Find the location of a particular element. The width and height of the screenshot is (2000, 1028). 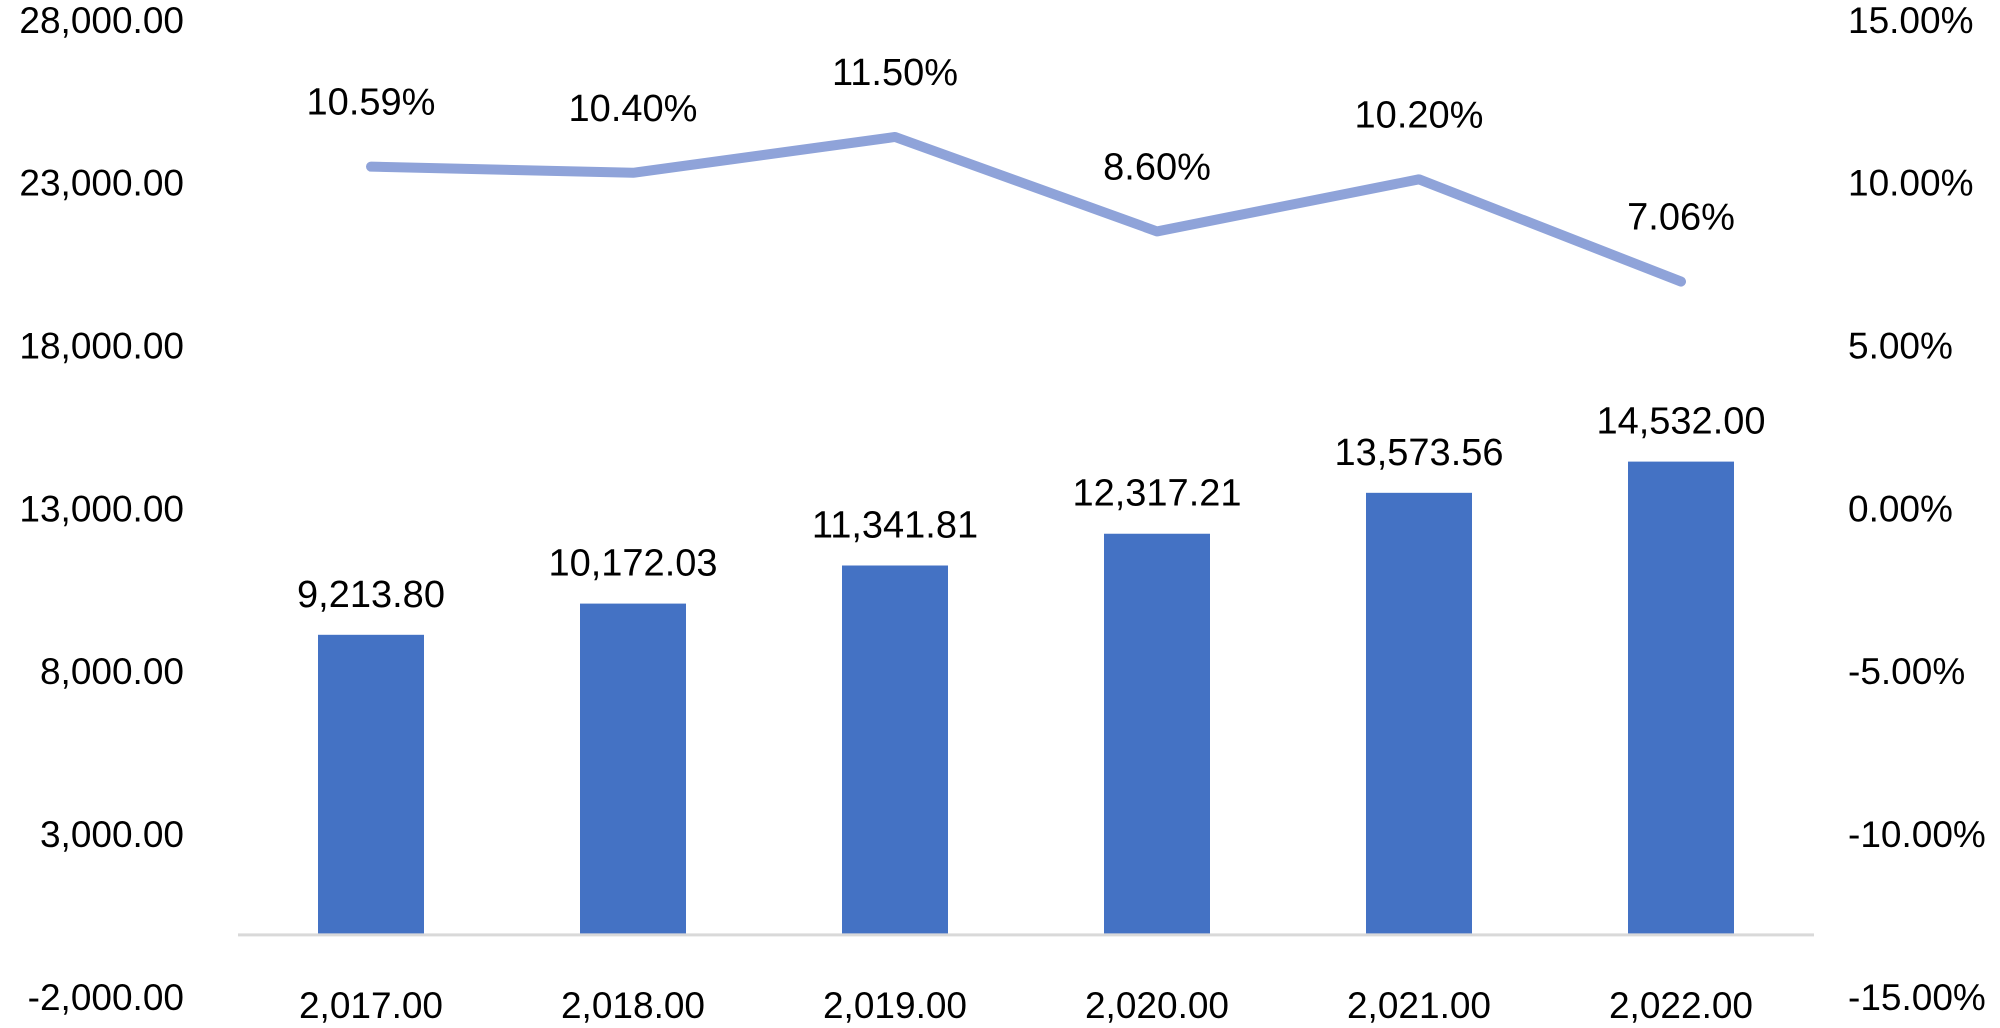

line-data-label: 10.20% is located at coordinates (1419, 115).